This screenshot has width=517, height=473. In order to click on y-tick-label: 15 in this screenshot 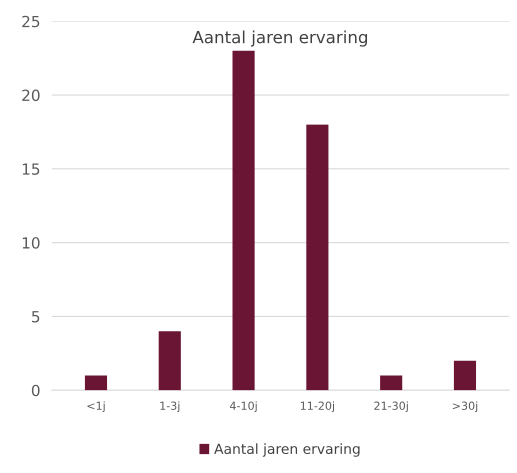, I will do `click(31, 169)`.